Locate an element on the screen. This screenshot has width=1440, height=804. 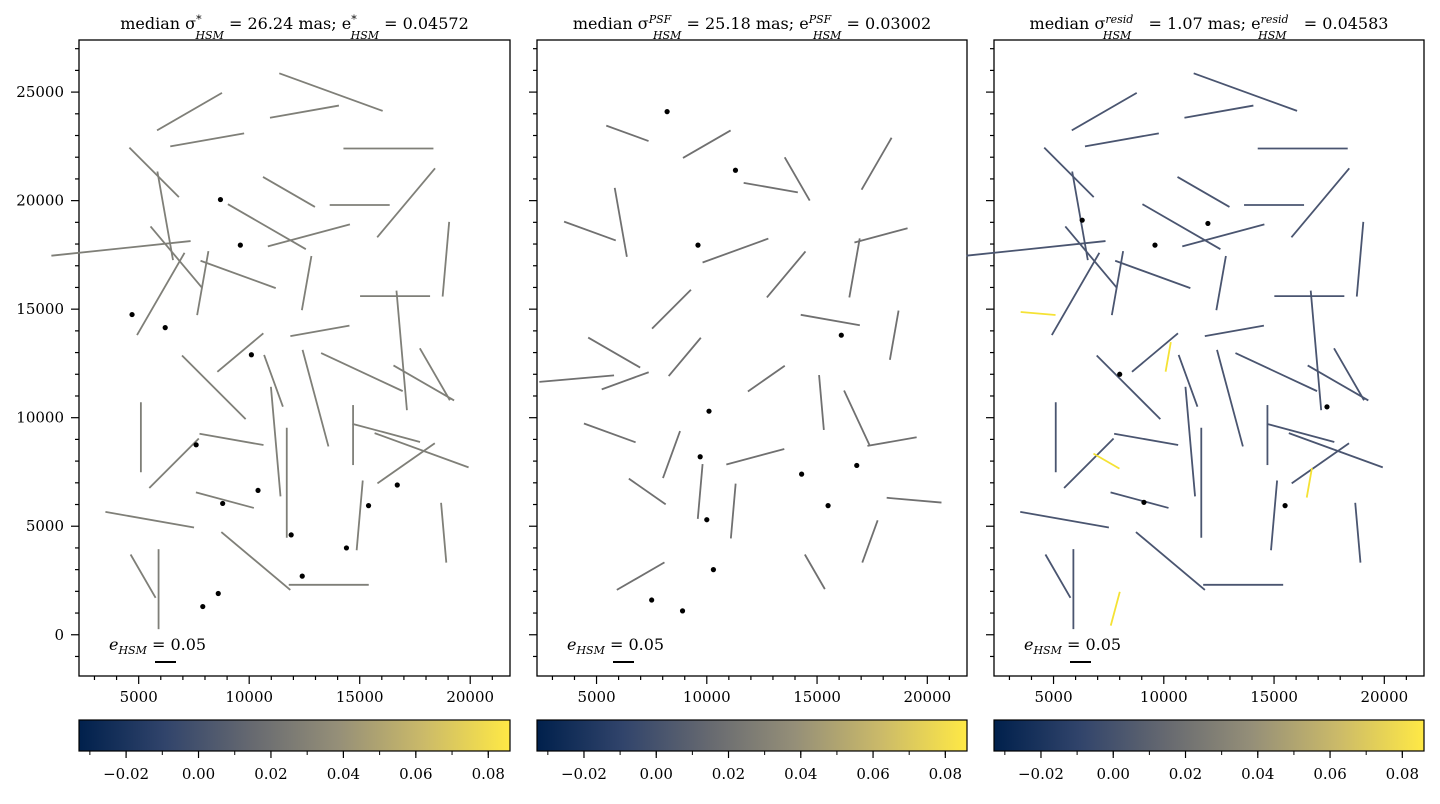
title-part: = 25.18 mas; e is located at coordinates (744, 23).